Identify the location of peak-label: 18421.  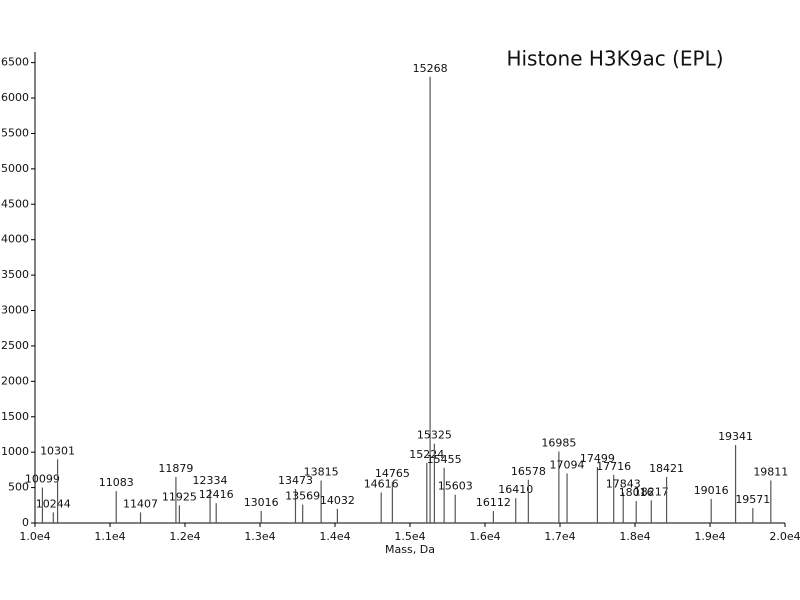
(666, 468).